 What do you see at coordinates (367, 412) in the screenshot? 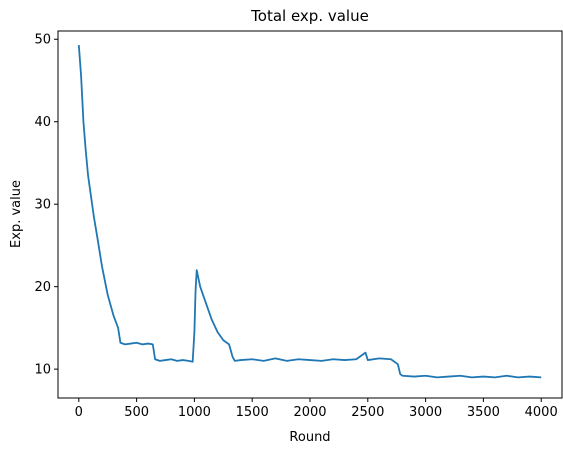
I see `x-tick-label: 2500` at bounding box center [367, 412].